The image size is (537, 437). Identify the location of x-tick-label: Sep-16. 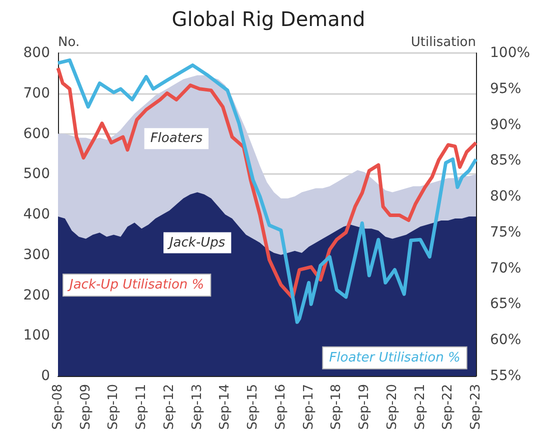
(280, 407).